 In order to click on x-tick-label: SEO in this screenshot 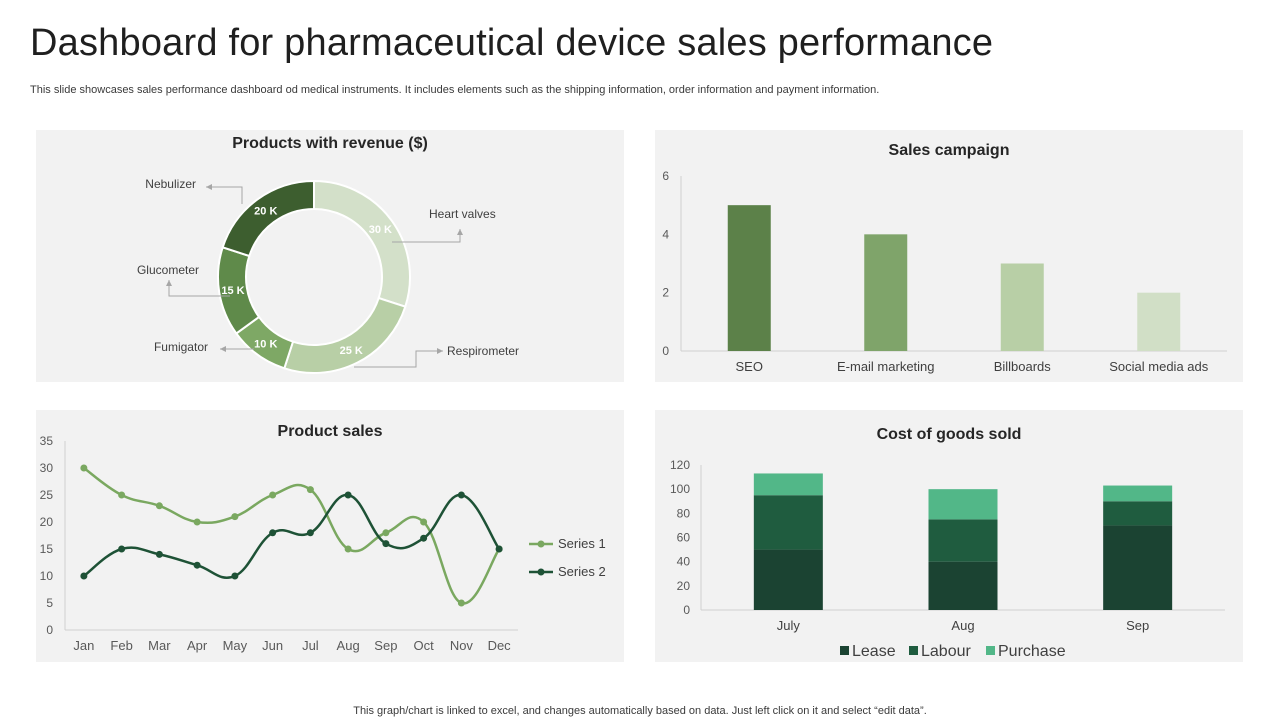, I will do `click(749, 366)`.